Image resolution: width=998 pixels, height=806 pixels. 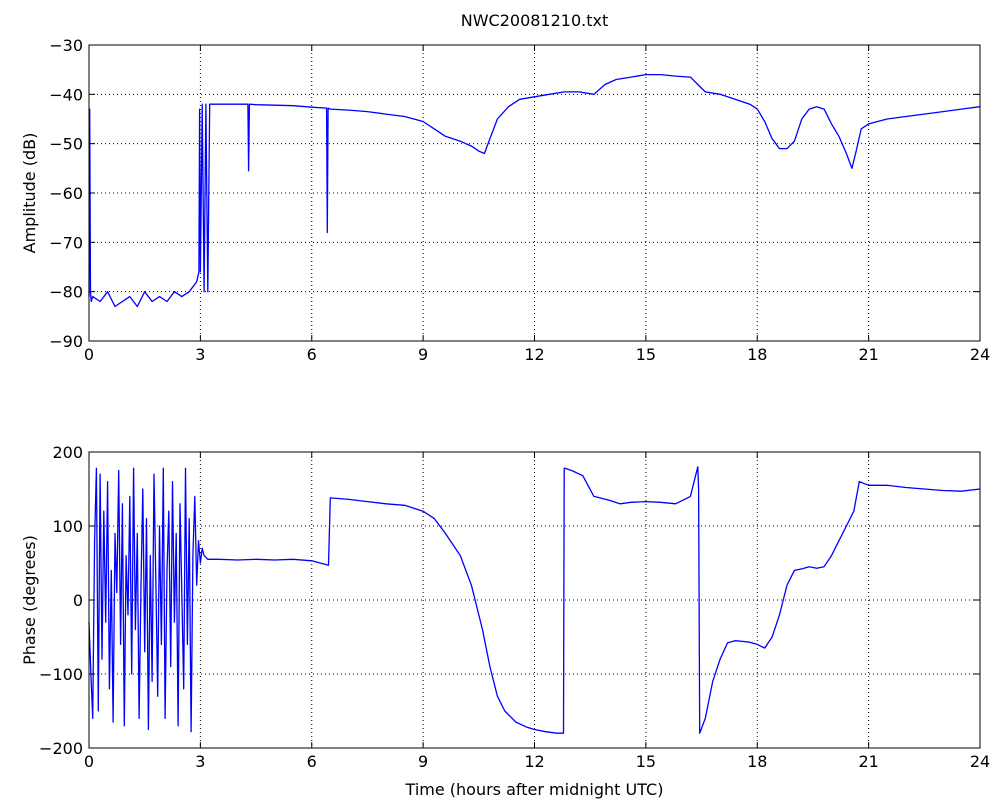 What do you see at coordinates (66, 45) in the screenshot?
I see `amplitude-y-tick-label: −30` at bounding box center [66, 45].